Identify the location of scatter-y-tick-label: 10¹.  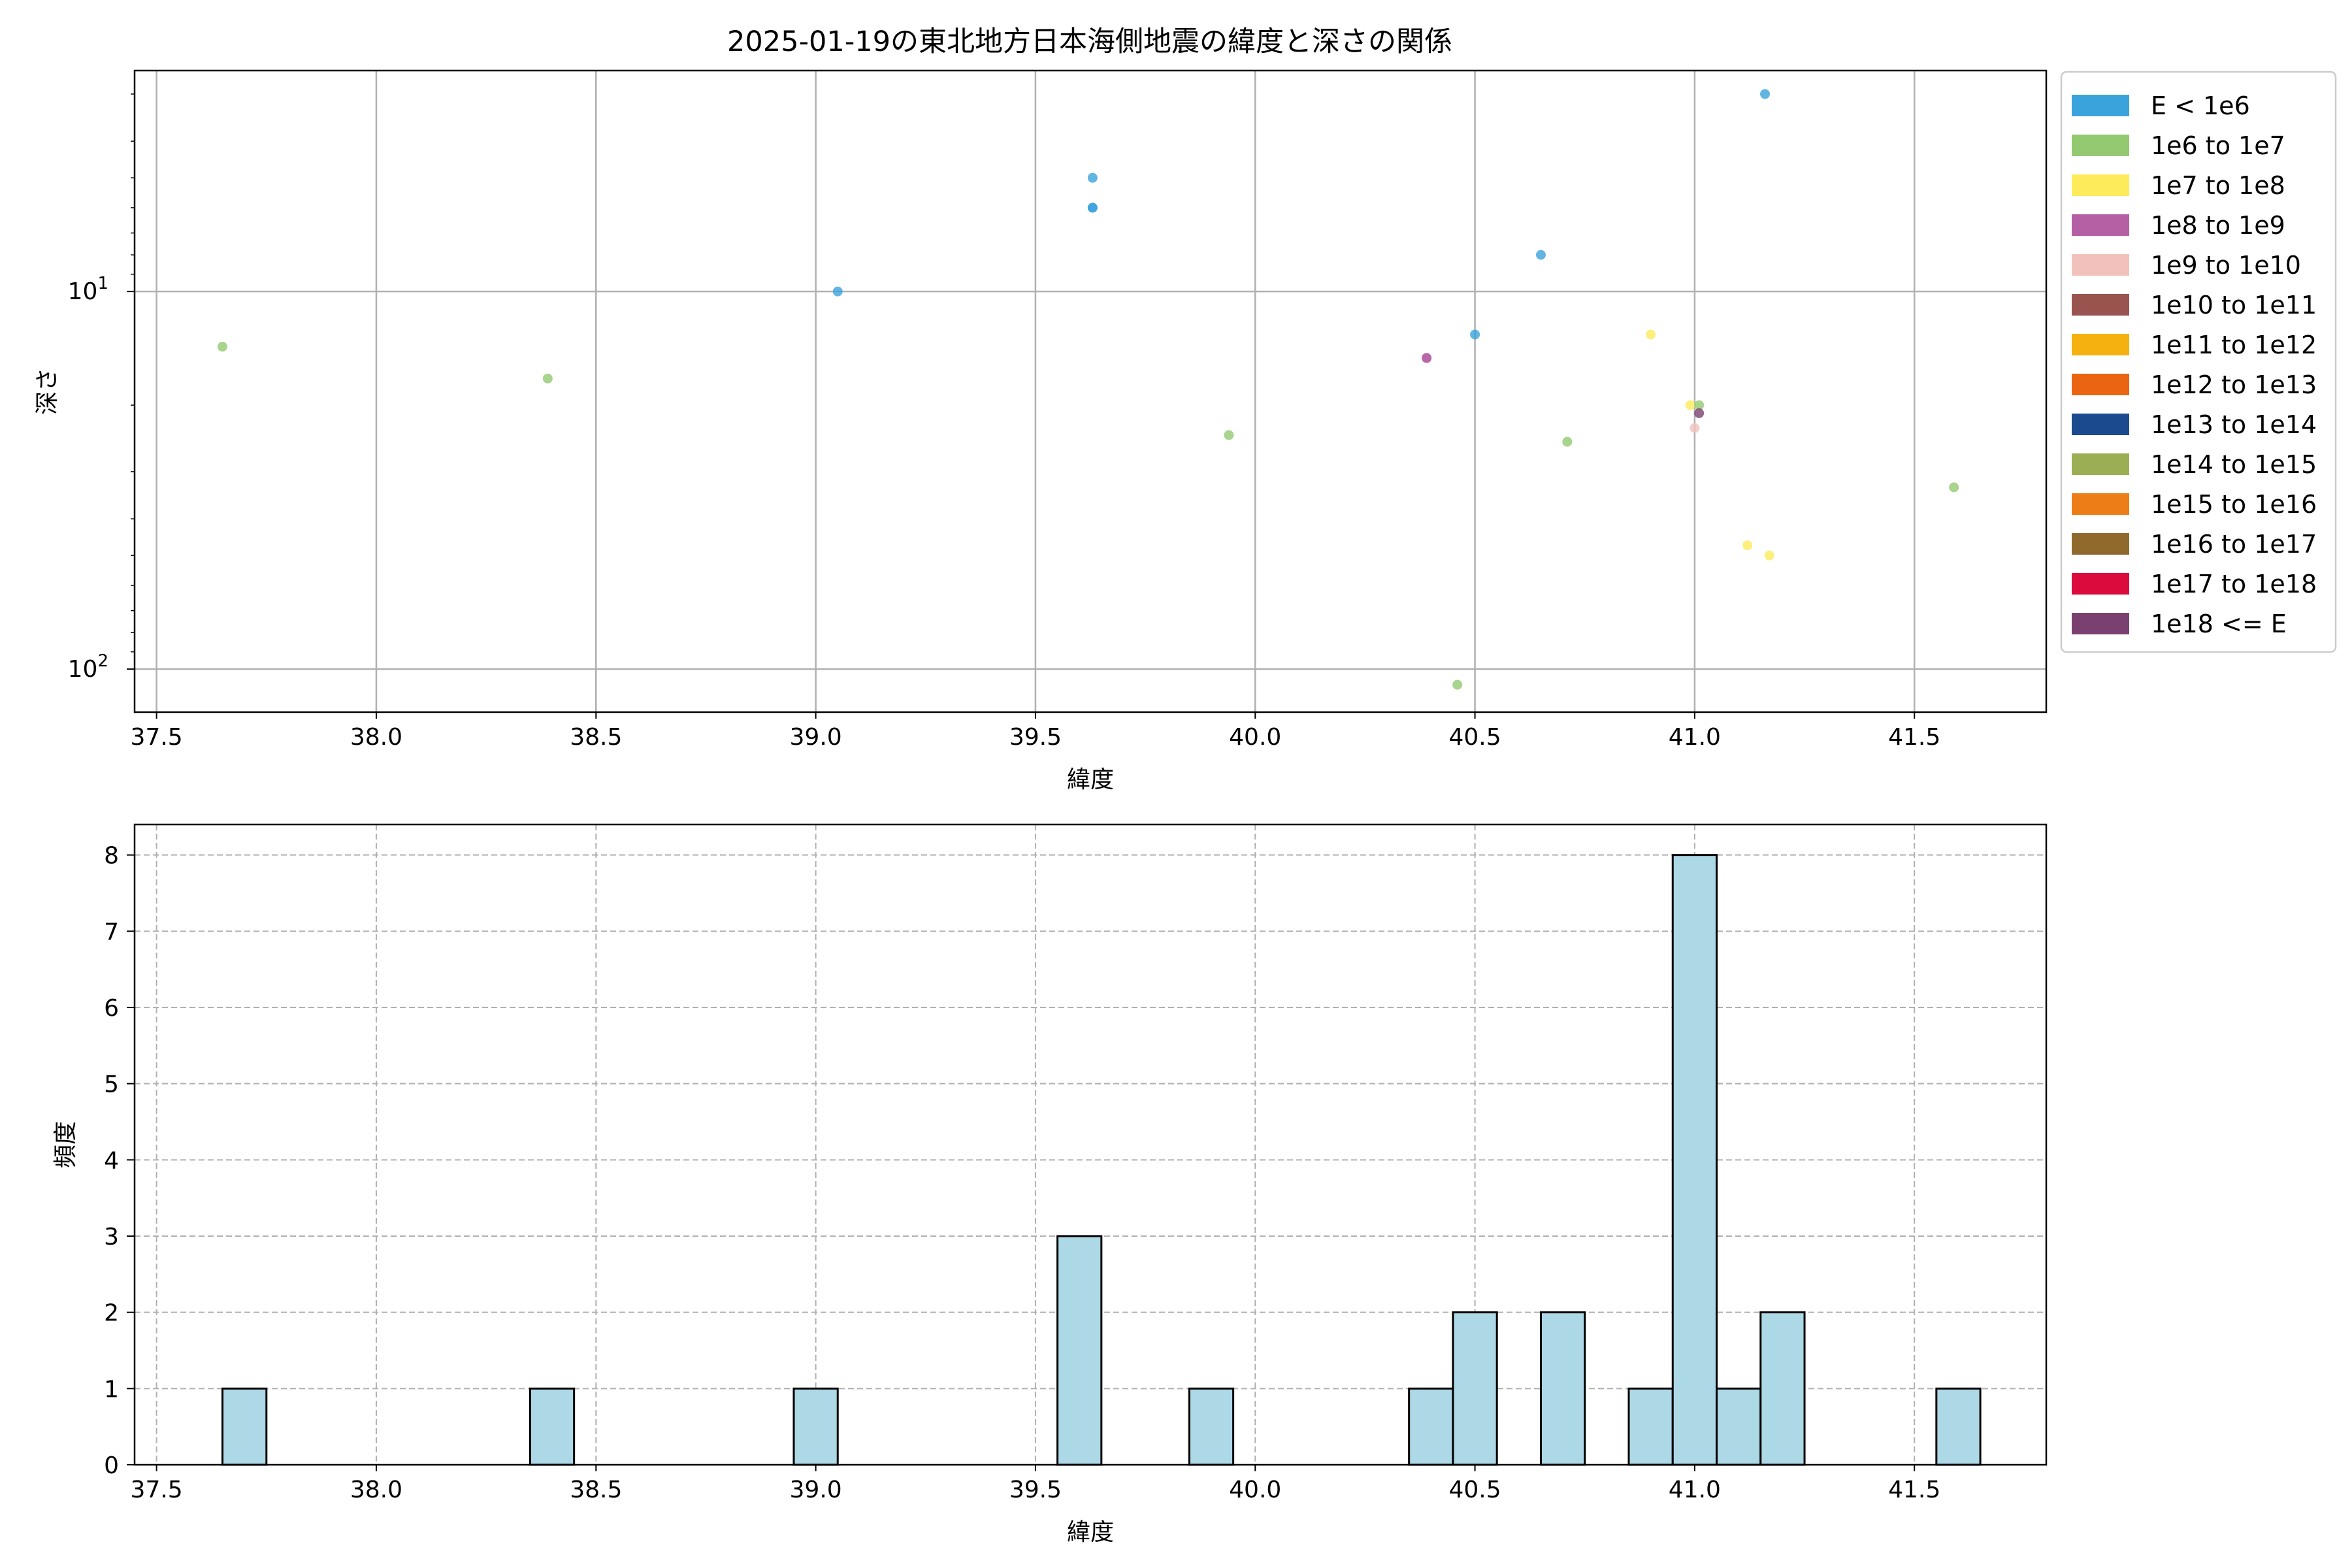
(88, 289).